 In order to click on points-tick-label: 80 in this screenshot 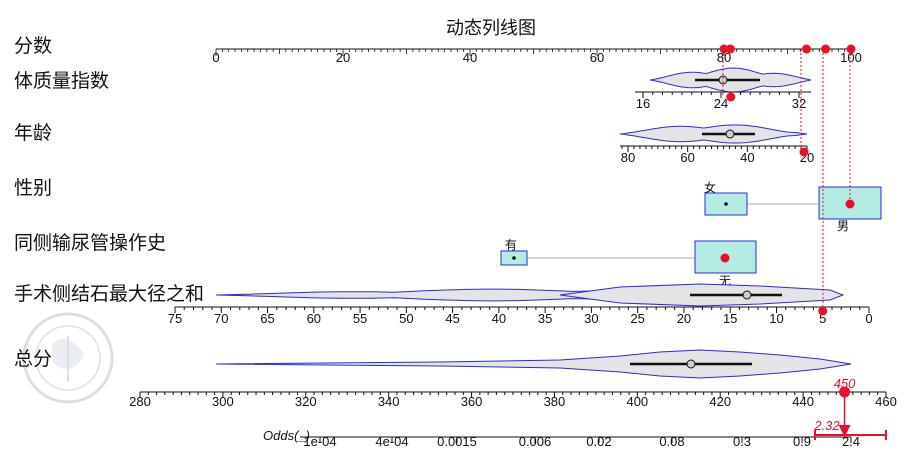, I will do `click(724, 57)`.